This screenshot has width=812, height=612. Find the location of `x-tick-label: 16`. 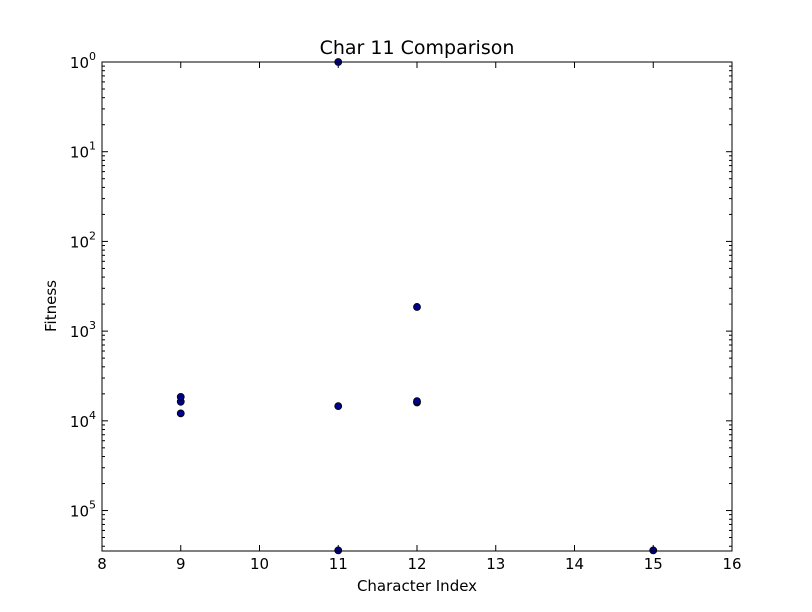

x-tick-label: 16 is located at coordinates (731, 564).